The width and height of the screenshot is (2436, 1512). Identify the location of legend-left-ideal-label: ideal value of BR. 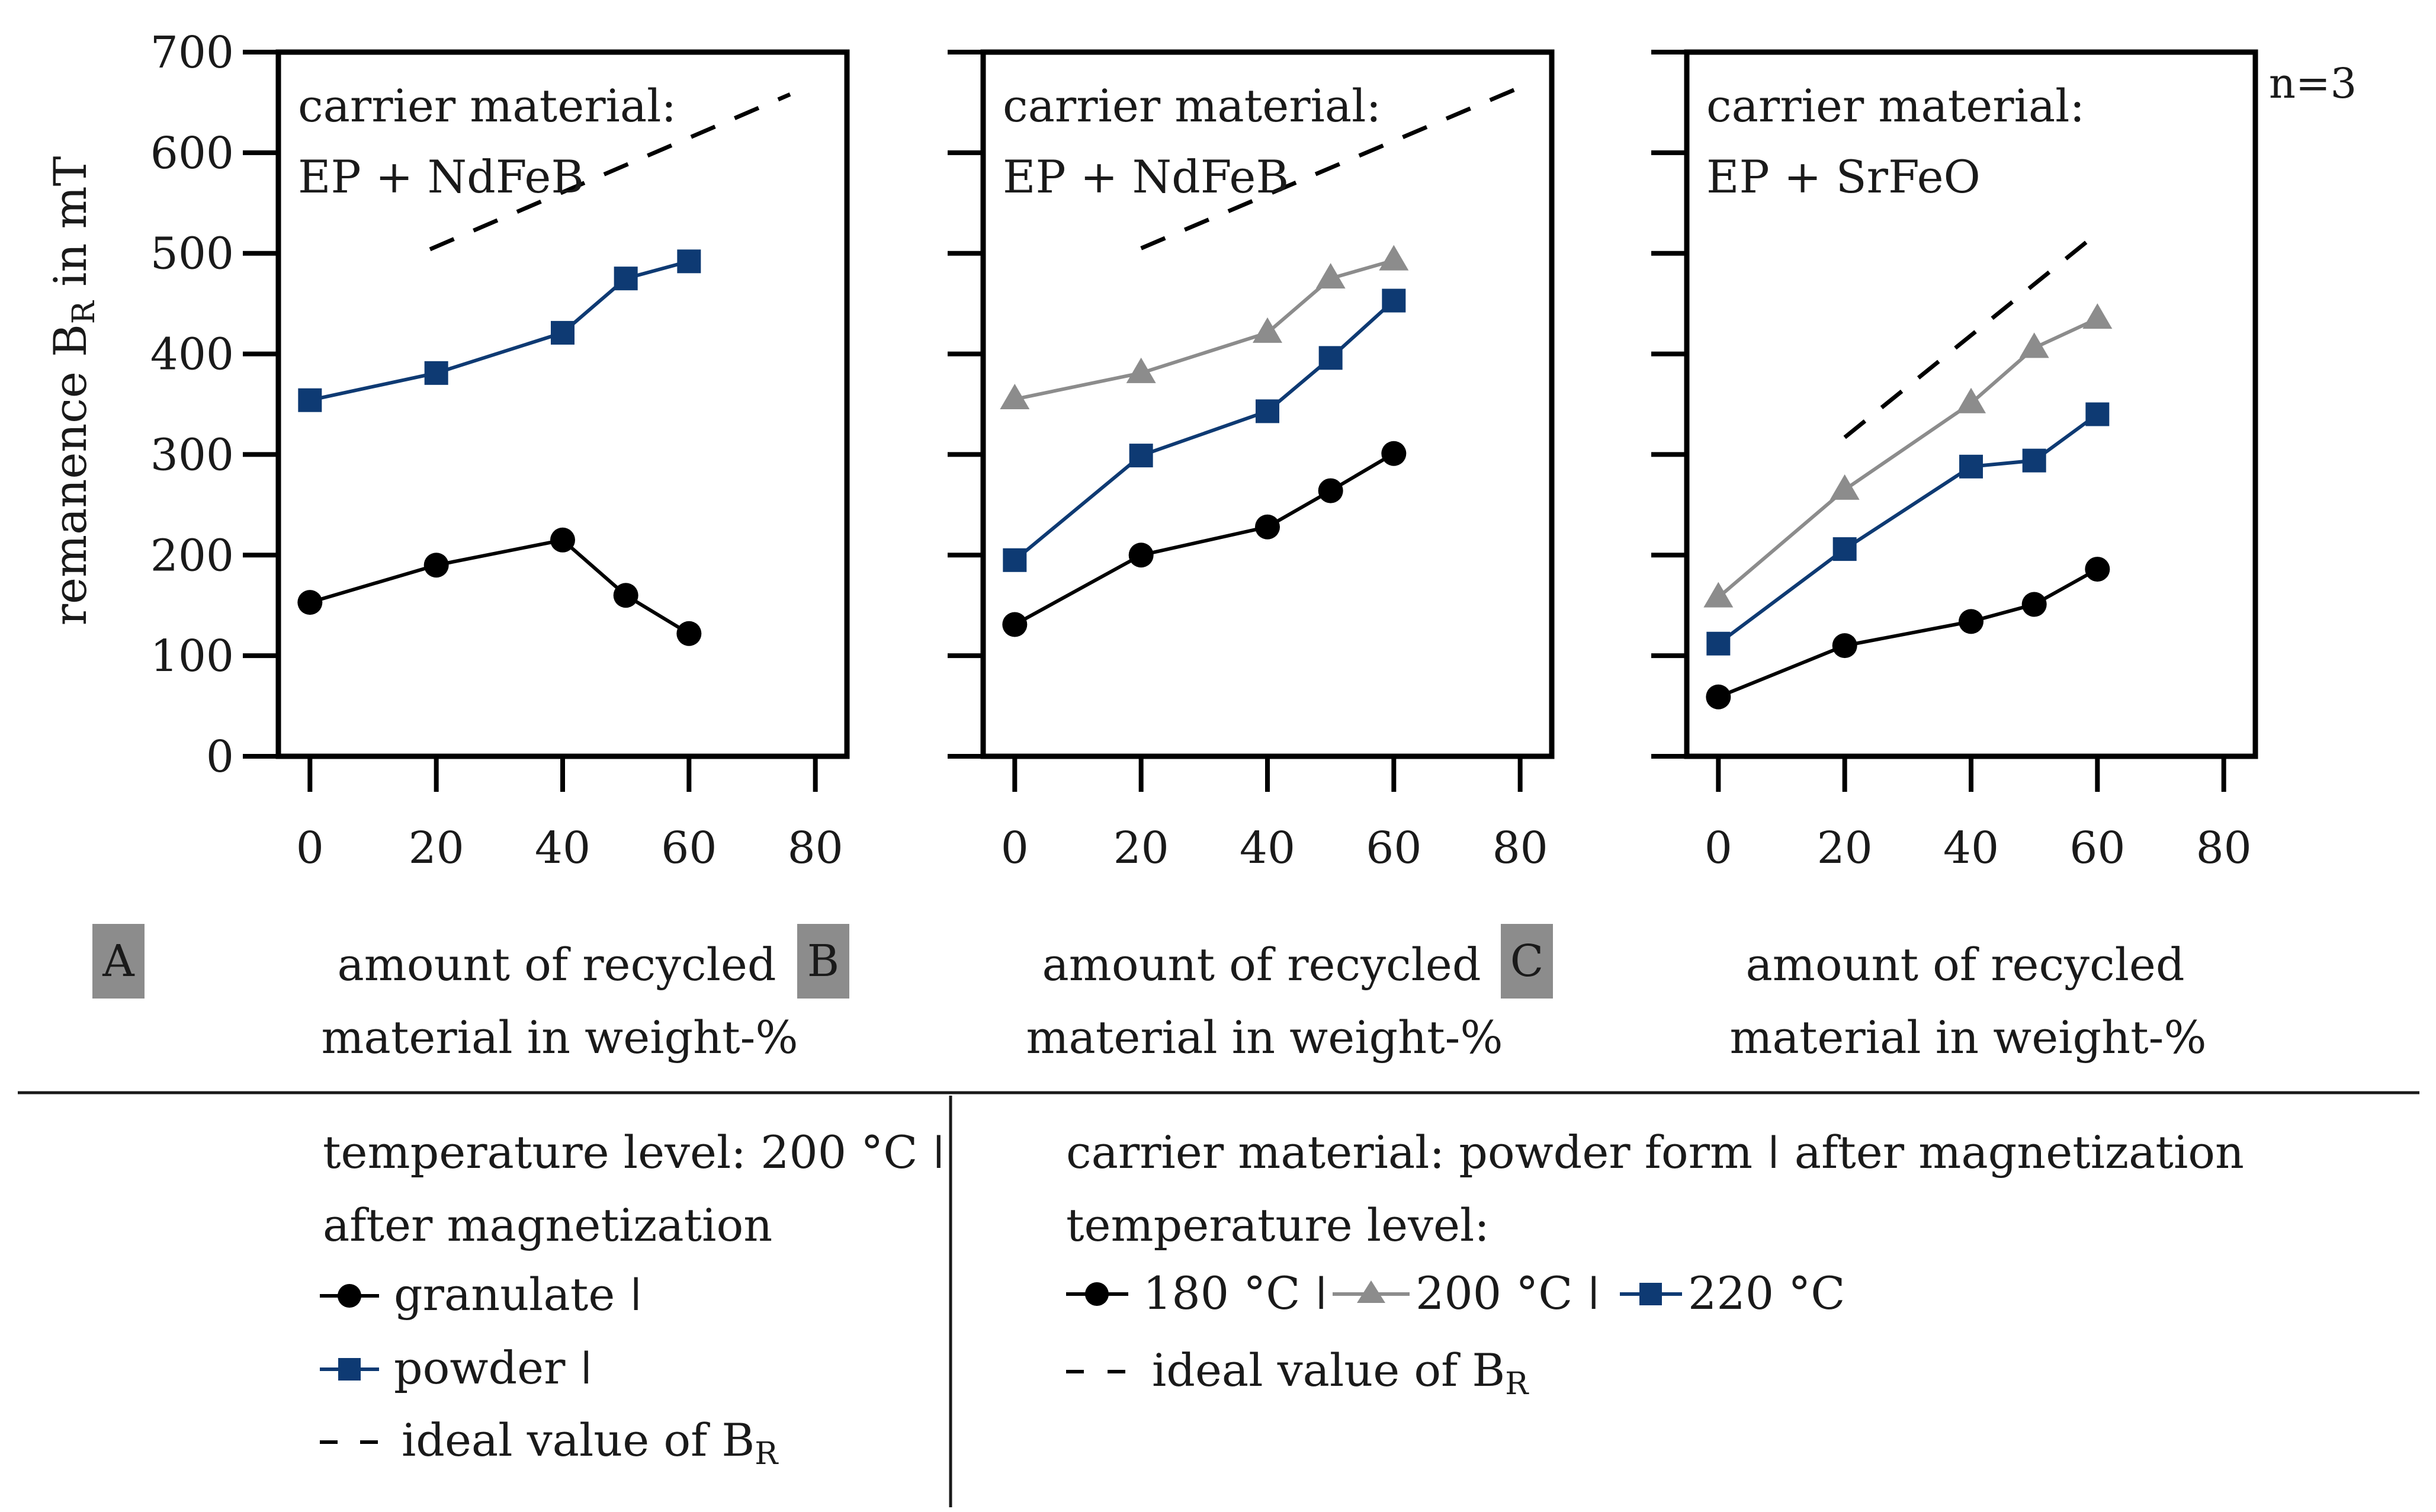
(590, 1443).